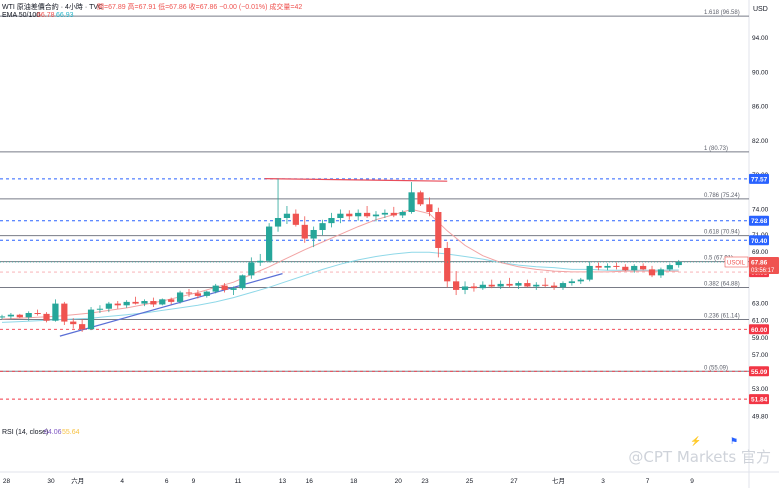 This screenshot has width=779, height=493. I want to click on flag-icon: ⚑, so click(734, 441).